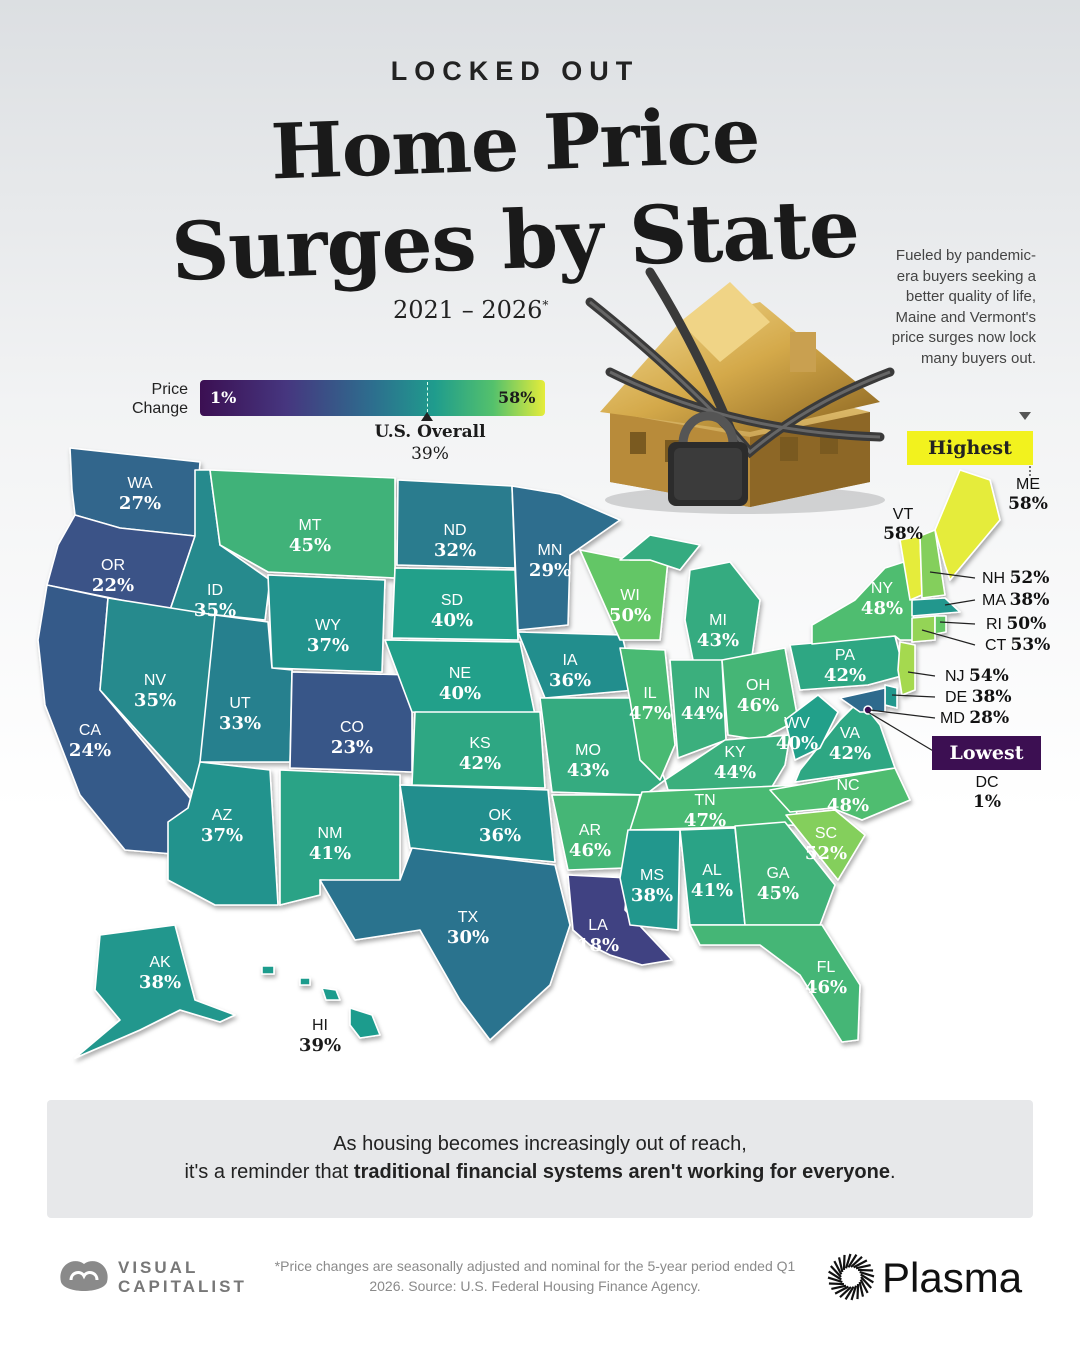 The height and width of the screenshot is (1350, 1080). What do you see at coordinates (365, 1023) in the screenshot?
I see `state-HI` at bounding box center [365, 1023].